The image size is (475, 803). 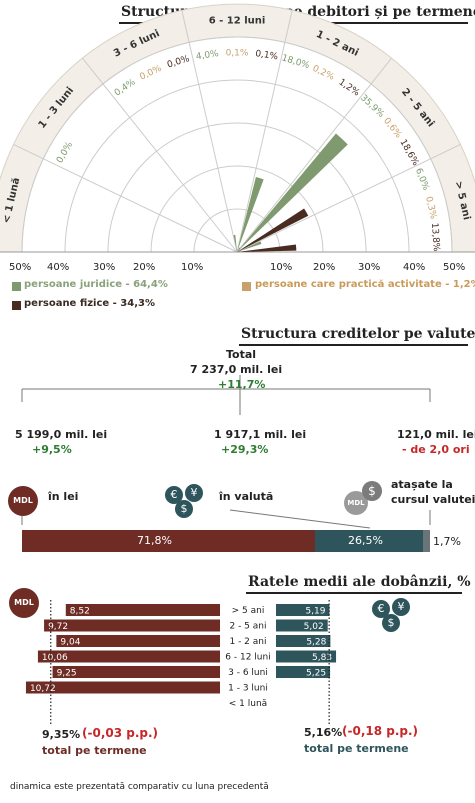 What do you see at coordinates (90, 303) in the screenshot?
I see `legend-fizice: persoane fizice - 34,3%` at bounding box center [90, 303].